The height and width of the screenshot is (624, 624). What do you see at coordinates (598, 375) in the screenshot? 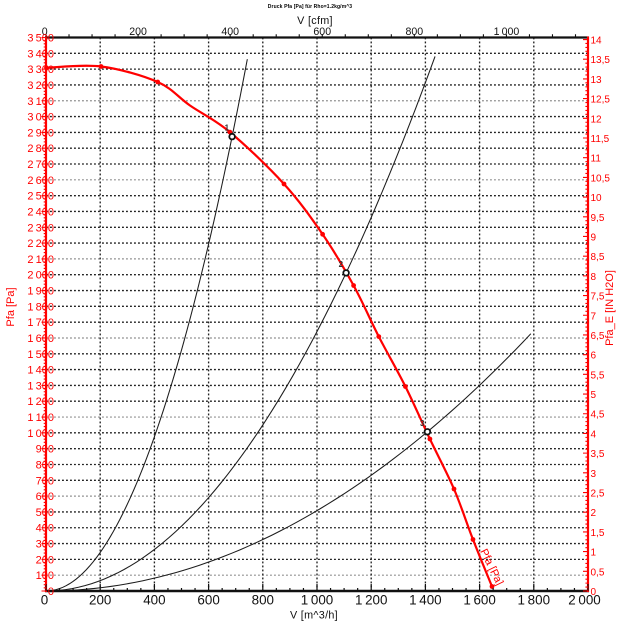
I see `svg-text: 5,5` at bounding box center [598, 375].